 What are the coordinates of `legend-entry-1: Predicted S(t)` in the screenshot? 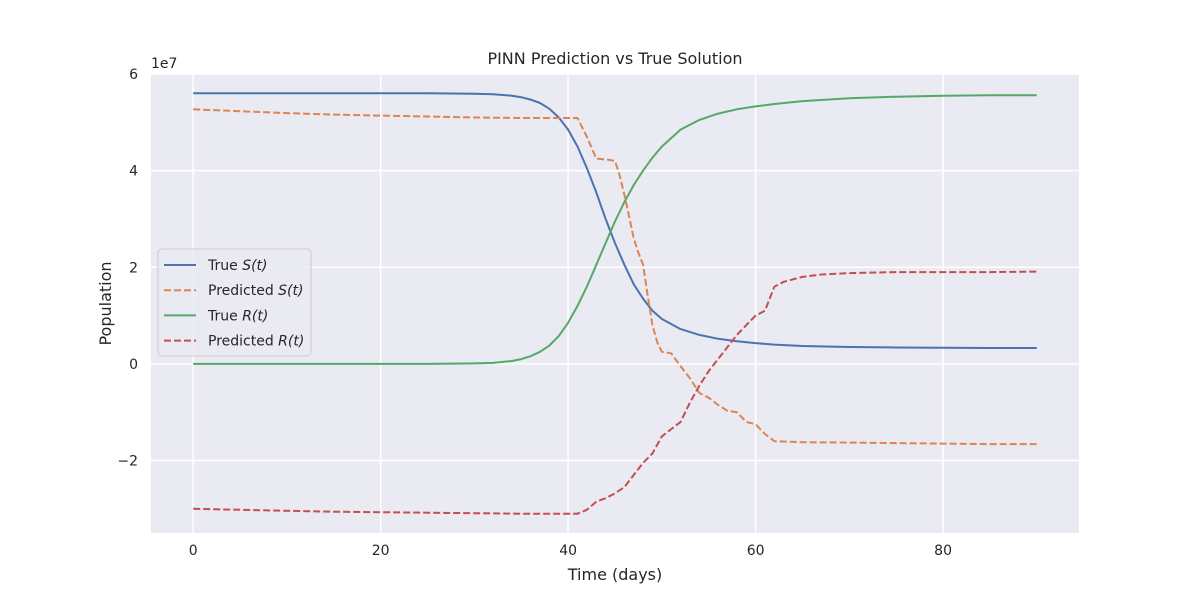 It's located at (255, 291).